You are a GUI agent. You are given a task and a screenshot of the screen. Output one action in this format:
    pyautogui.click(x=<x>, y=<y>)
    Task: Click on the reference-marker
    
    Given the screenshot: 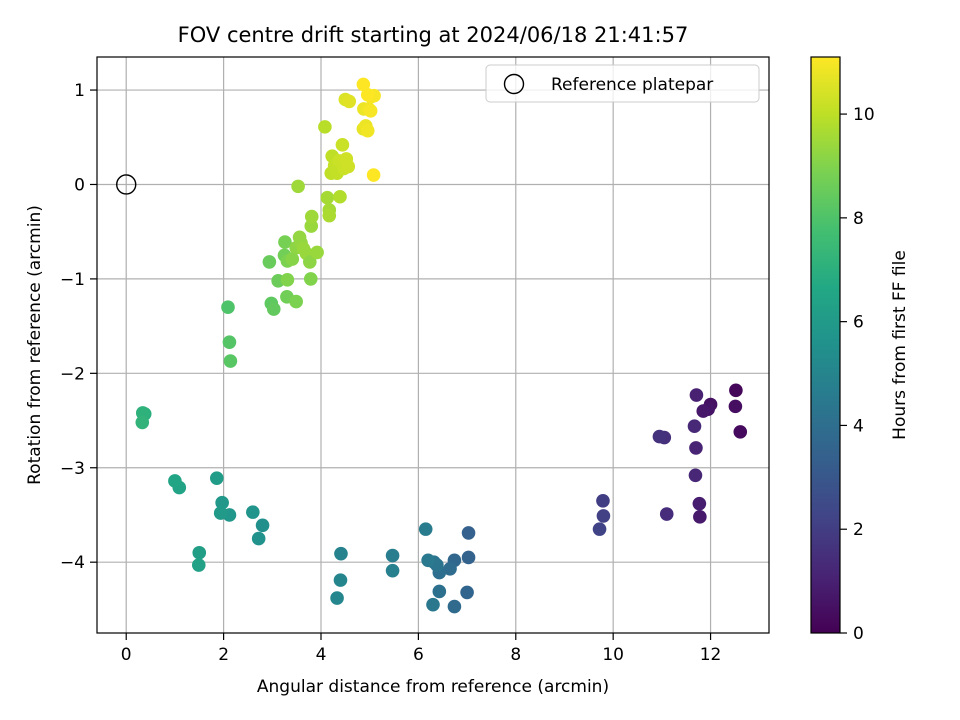 What is the action you would take?
    pyautogui.click(x=126, y=184)
    